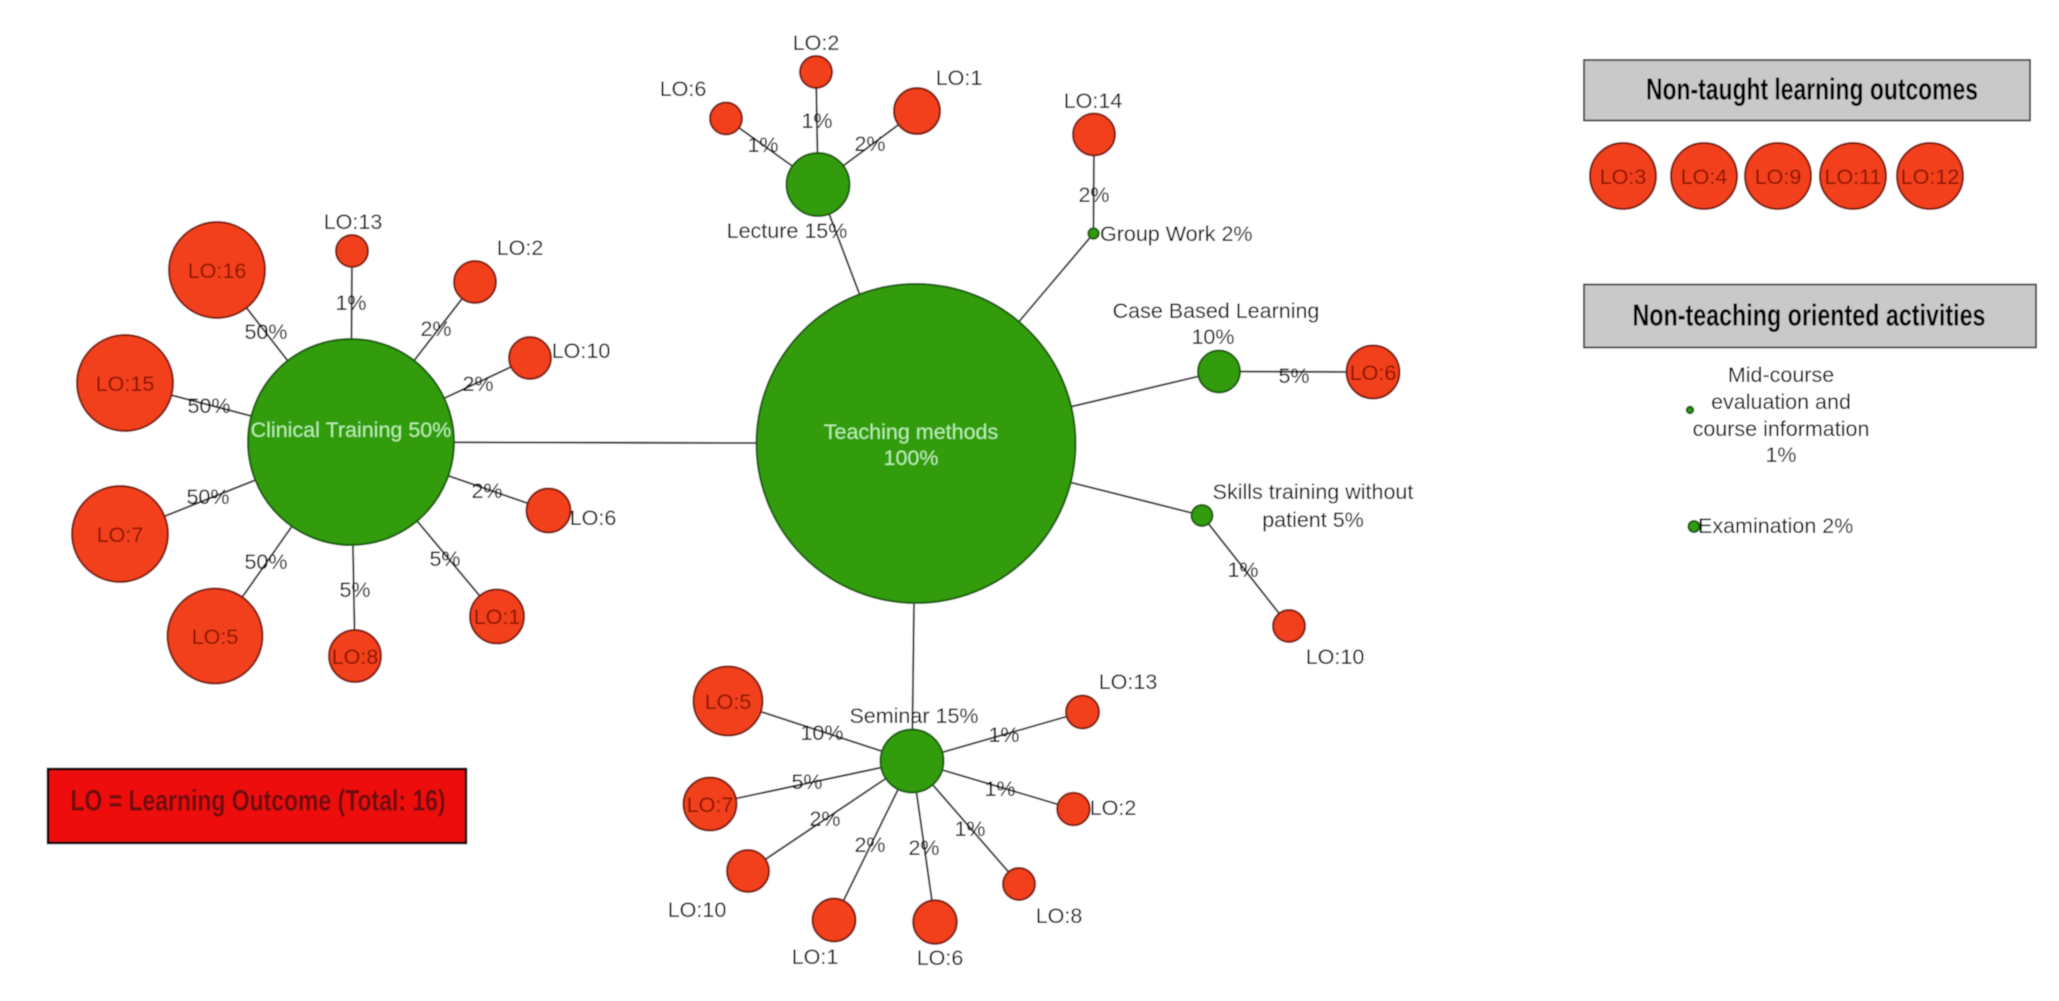 This screenshot has height=1001, width=2059. Describe the element at coordinates (1809, 315) in the screenshot. I see `svg-text:Non-teaching oriented activiti: Non-teaching oriented activities` at that location.